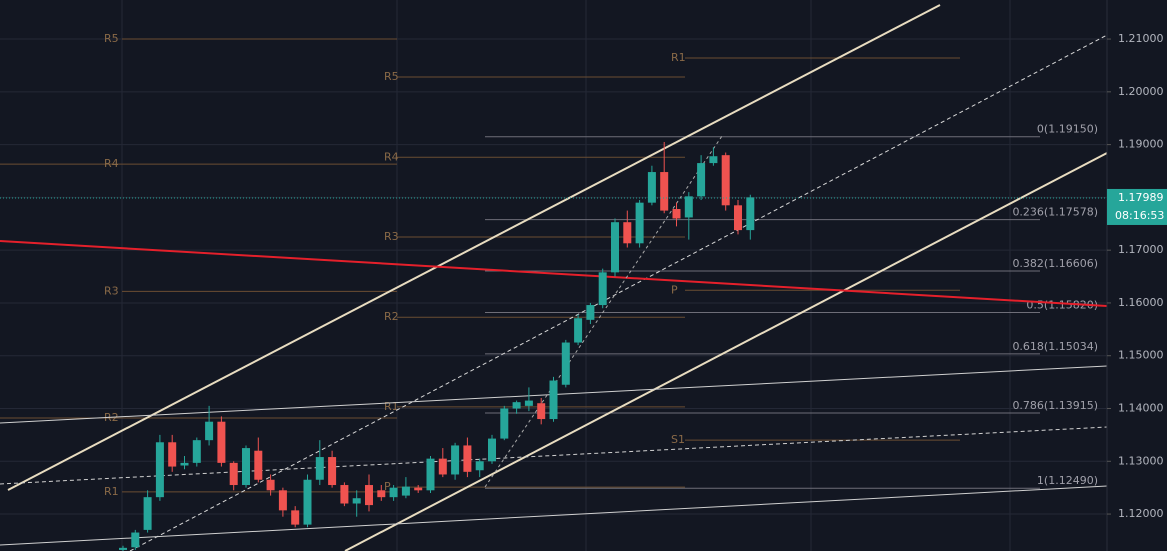 The height and width of the screenshot is (551, 1167). Describe the element at coordinates (678, 439) in the screenshot. I see `pivot-label: S1` at that location.